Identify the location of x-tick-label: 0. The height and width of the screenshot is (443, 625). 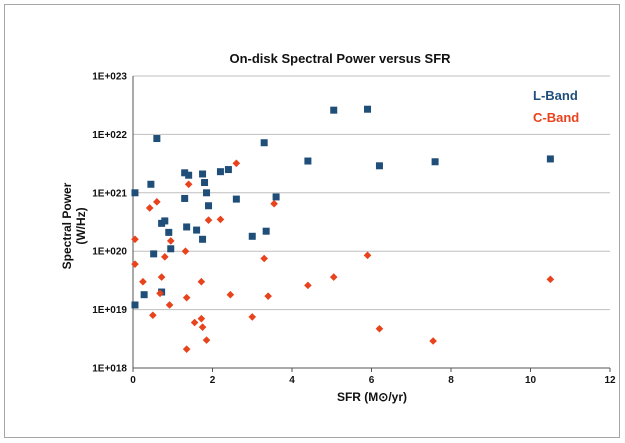
(133, 380).